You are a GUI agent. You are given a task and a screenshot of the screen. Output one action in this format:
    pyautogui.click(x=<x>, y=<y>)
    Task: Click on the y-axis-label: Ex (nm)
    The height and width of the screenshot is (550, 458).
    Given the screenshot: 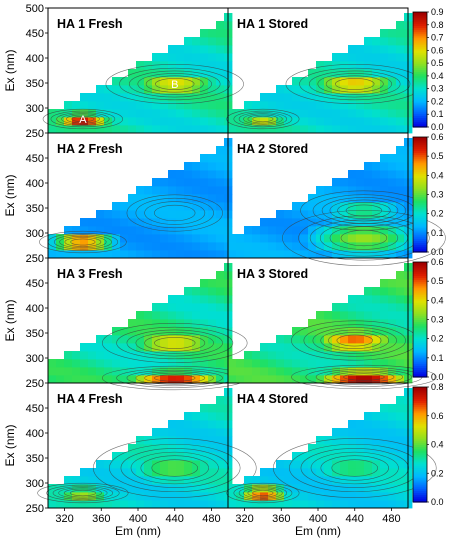 What is the action you would take?
    pyautogui.click(x=10, y=70)
    